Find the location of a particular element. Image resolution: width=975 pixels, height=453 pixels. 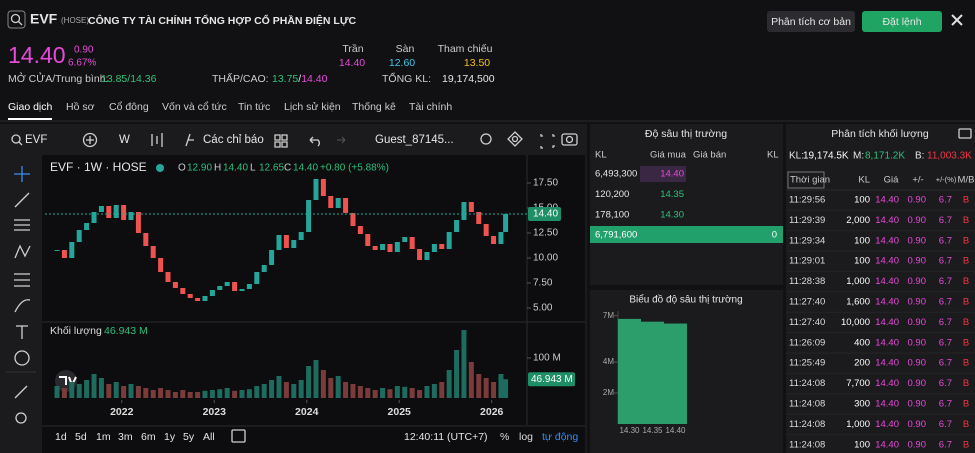

price-change: 0.90 is located at coordinates (84, 50).